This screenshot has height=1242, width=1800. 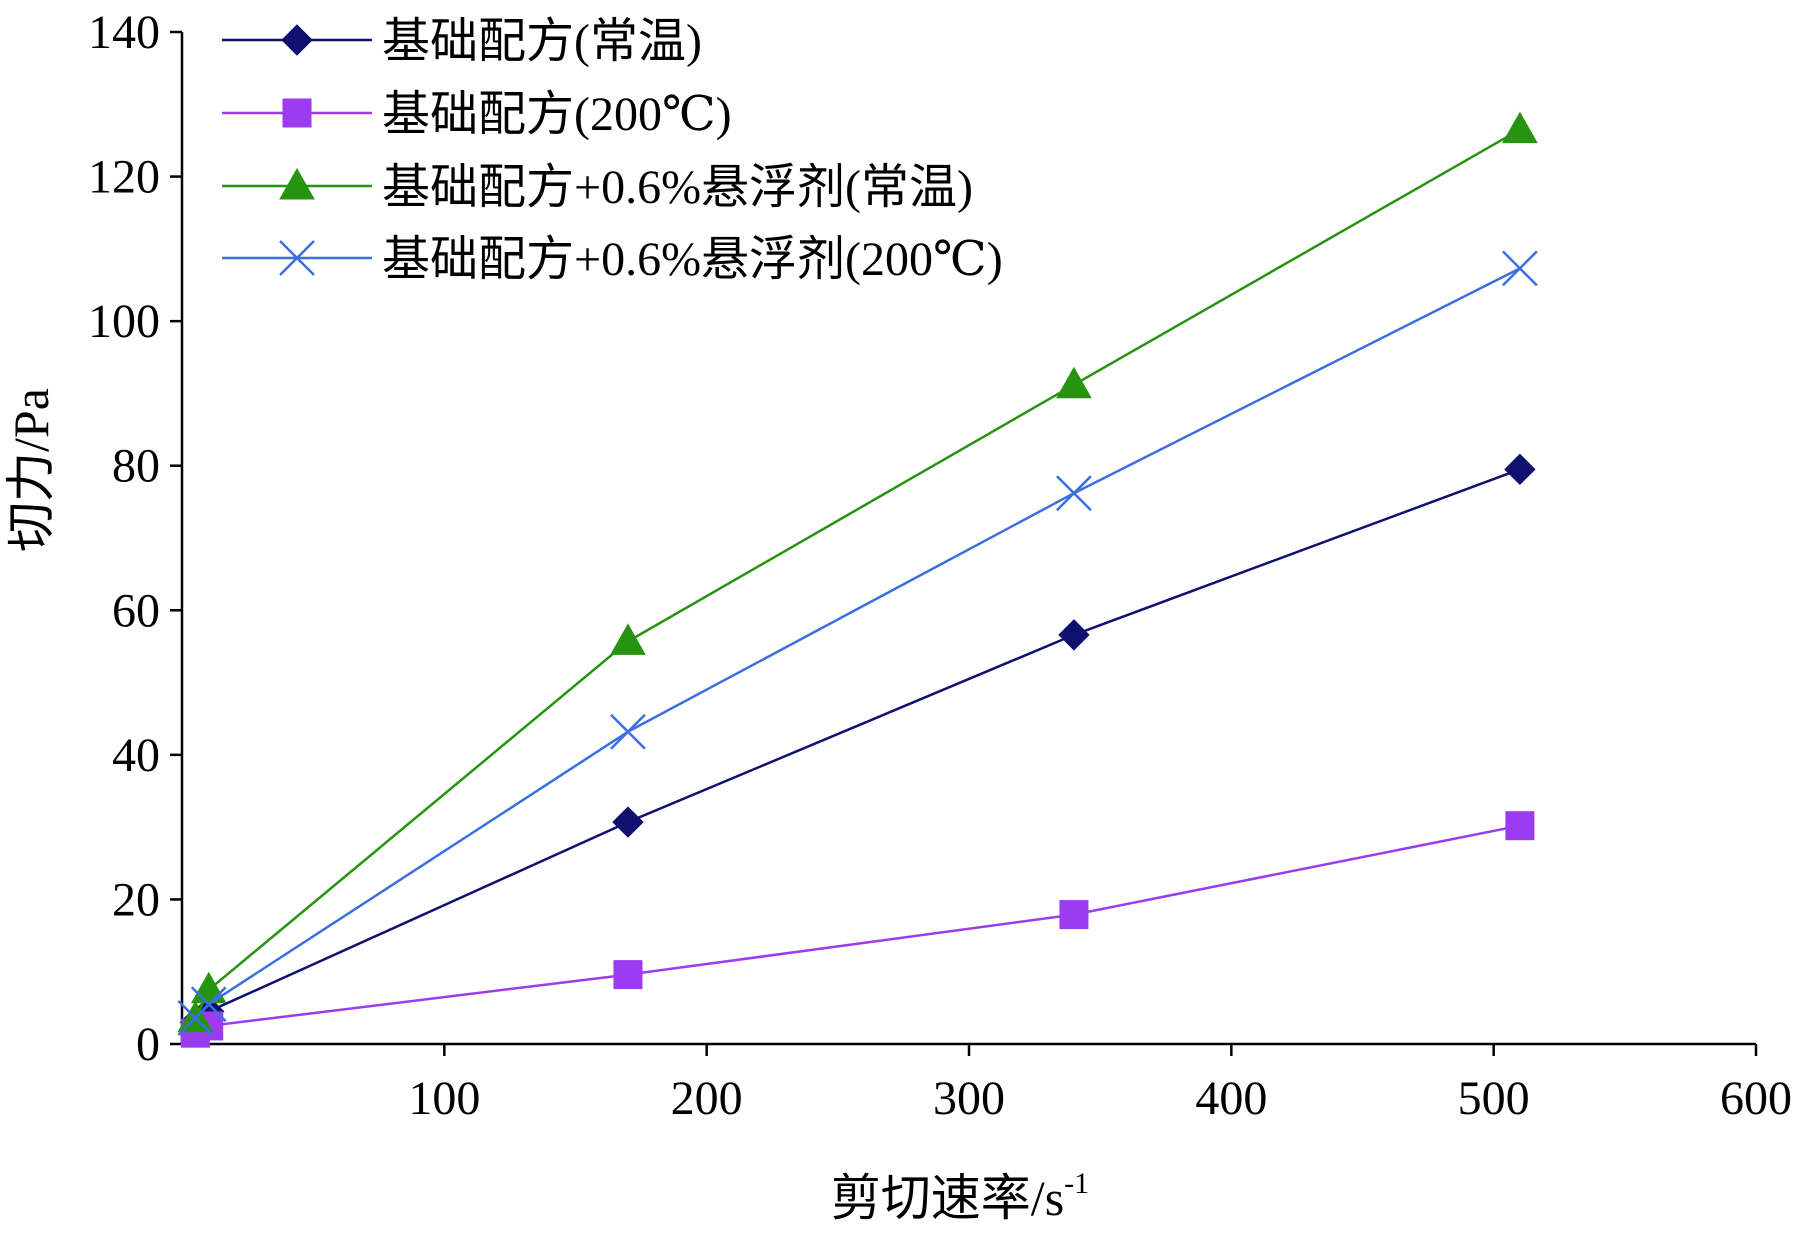 What do you see at coordinates (124, 177) in the screenshot?
I see `y-tick-label: 120` at bounding box center [124, 177].